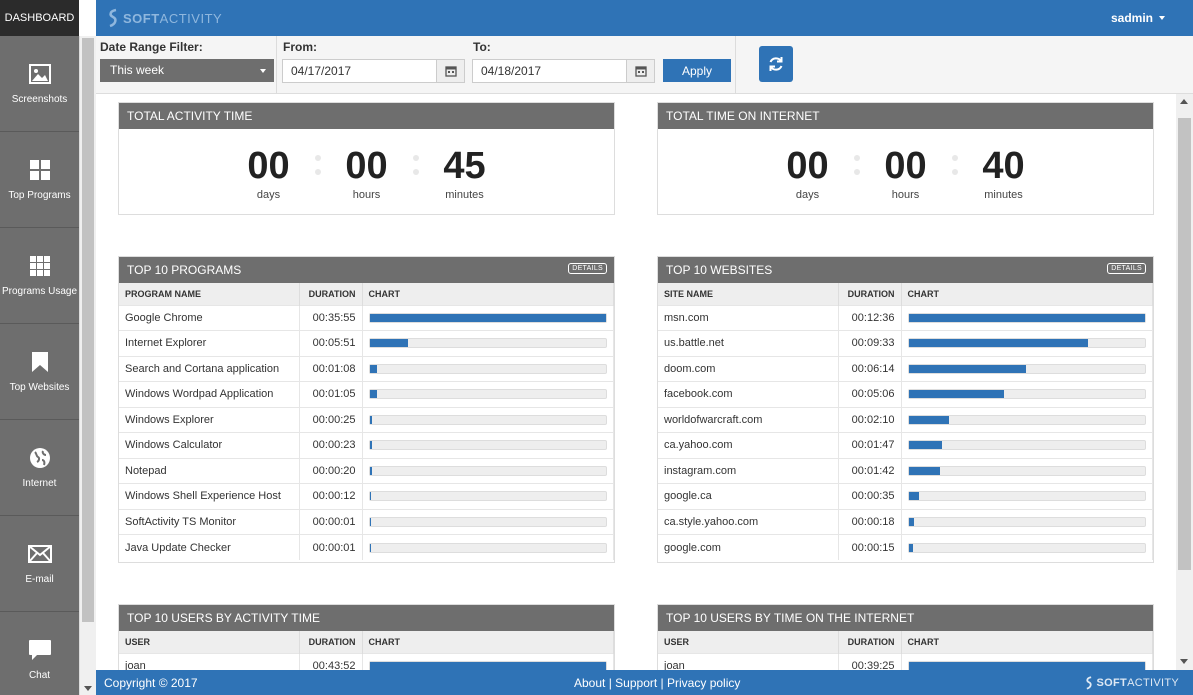 The image size is (1193, 695). I want to click on row-name: Search and Cortana application, so click(209, 368).